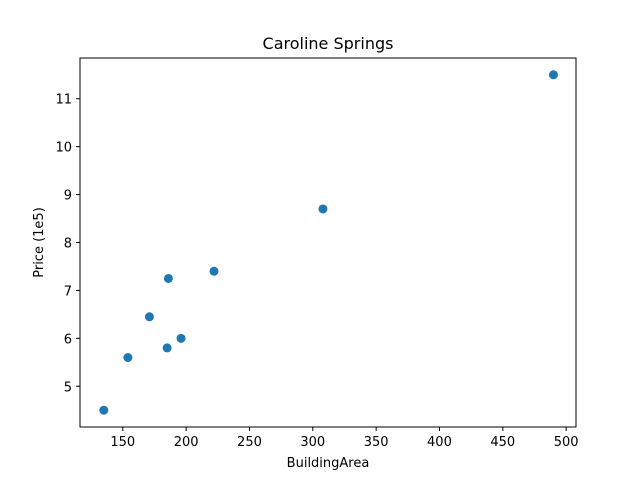 This screenshot has height=480, width=640. What do you see at coordinates (186, 442) in the screenshot?
I see `x-tick-label: 200` at bounding box center [186, 442].